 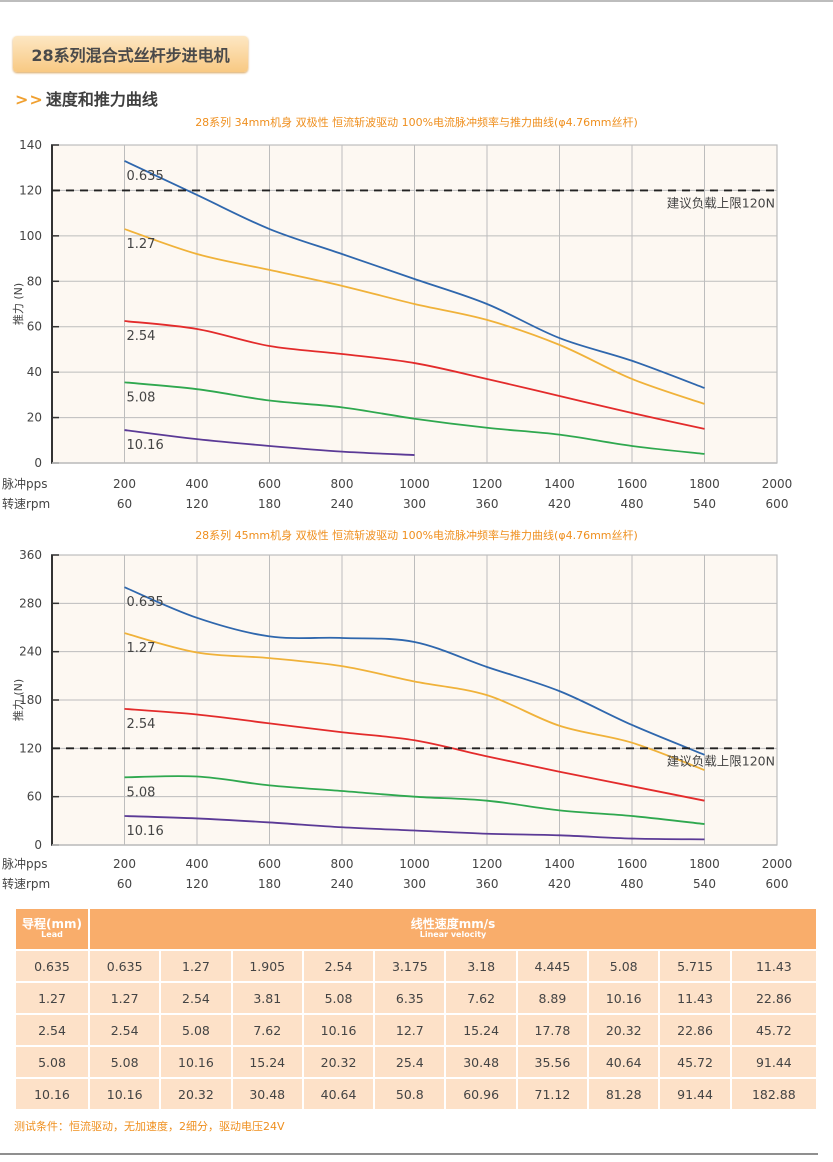 I want to click on table-header-row: 导程(mm) Lead 线性速度mm/s Linear velocity, so click(x=416, y=929).